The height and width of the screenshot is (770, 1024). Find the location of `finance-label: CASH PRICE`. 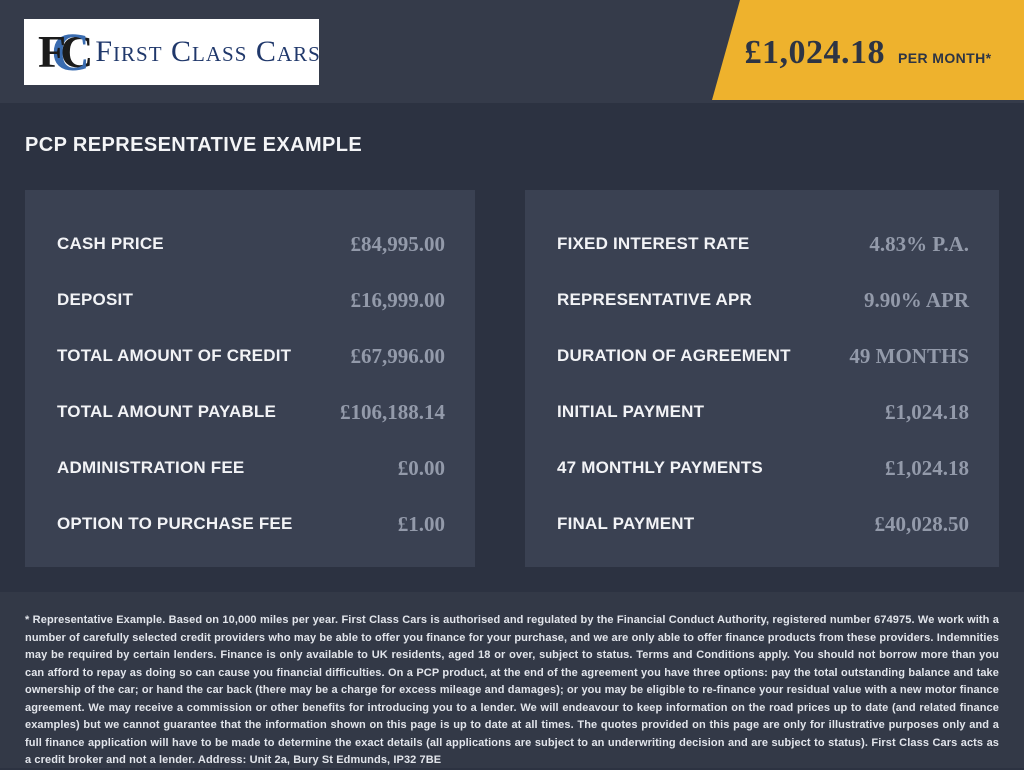

finance-label: CASH PRICE is located at coordinates (110, 243).